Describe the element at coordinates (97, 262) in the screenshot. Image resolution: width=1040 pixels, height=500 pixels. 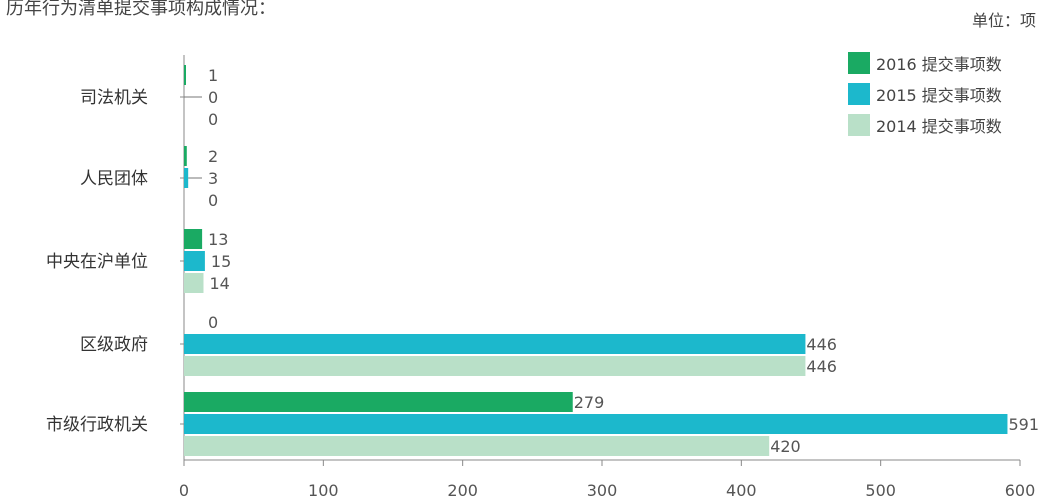
I see `category-label: 中央在沪单位` at that location.